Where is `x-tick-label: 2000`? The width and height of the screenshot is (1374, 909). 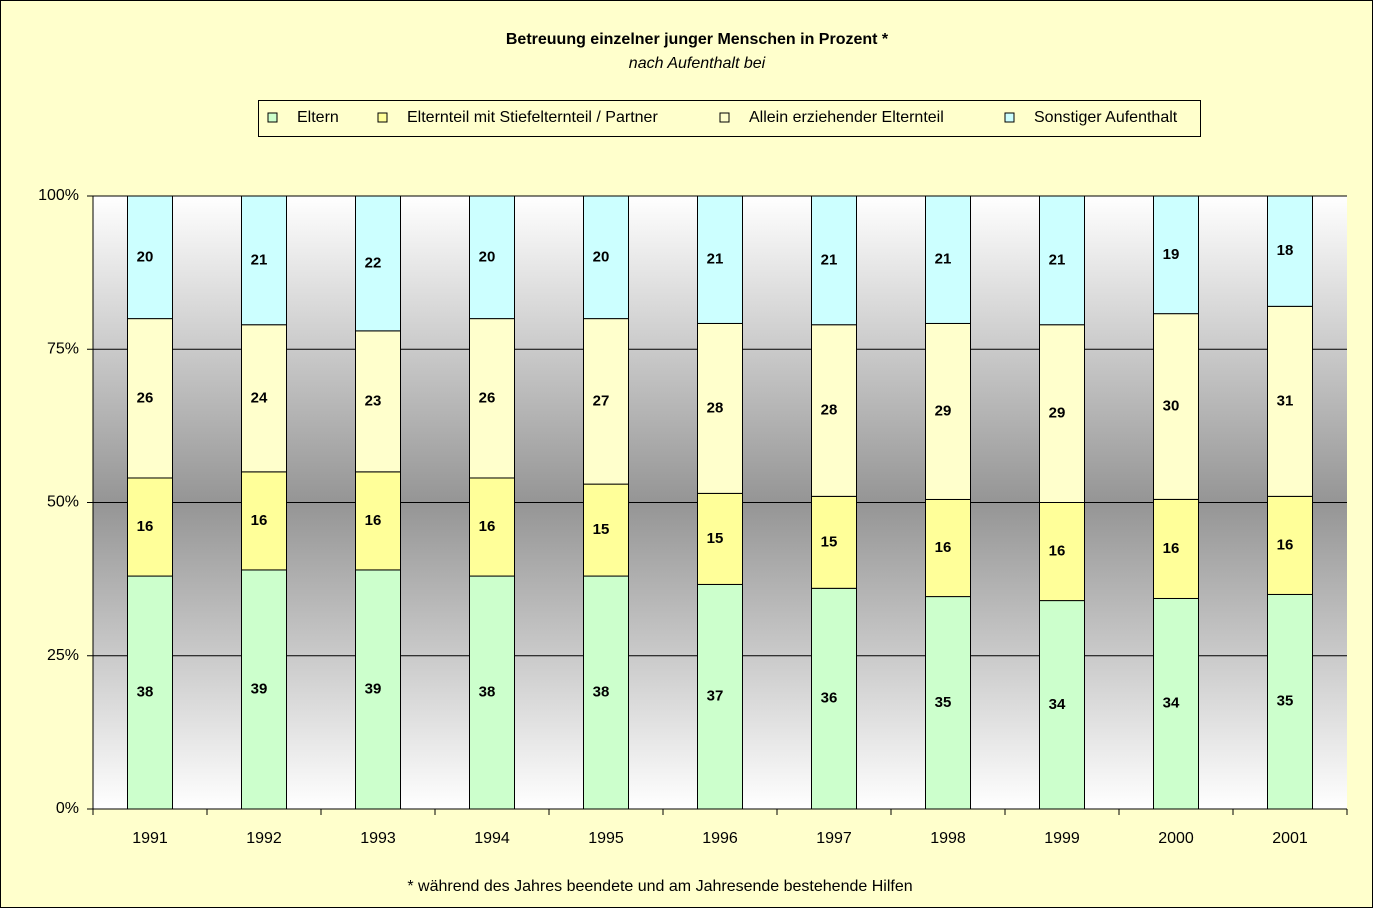
x-tick-label: 2000 is located at coordinates (1176, 838).